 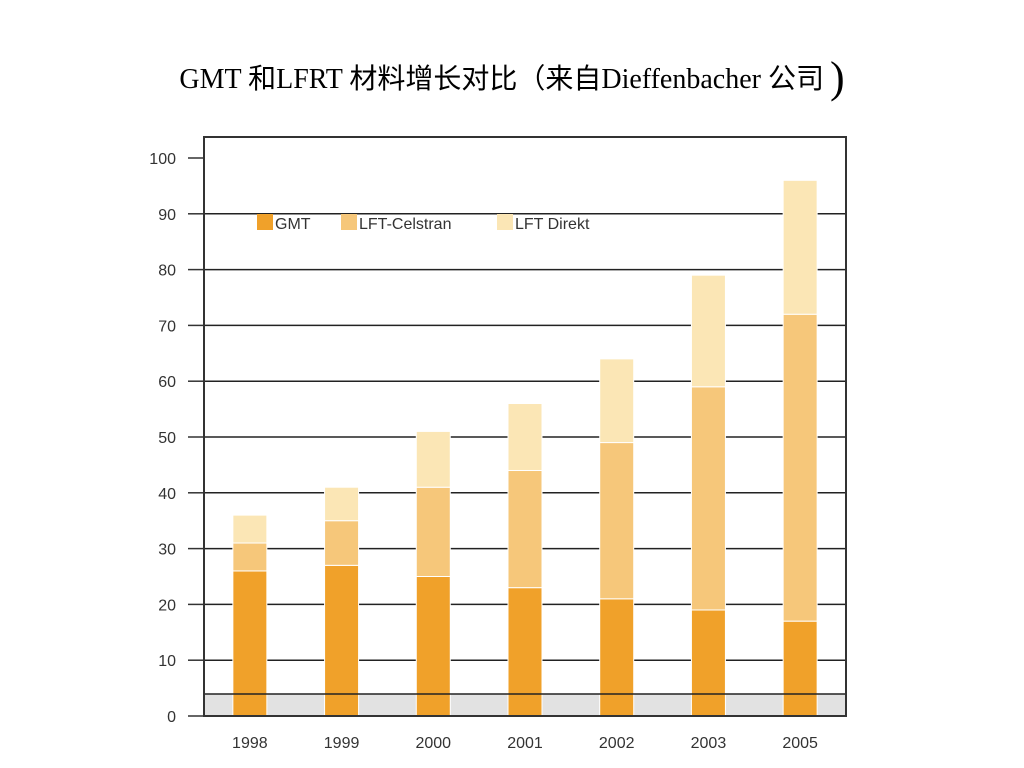 What do you see at coordinates (167, 382) in the screenshot?
I see `y-tick-label: 60` at bounding box center [167, 382].